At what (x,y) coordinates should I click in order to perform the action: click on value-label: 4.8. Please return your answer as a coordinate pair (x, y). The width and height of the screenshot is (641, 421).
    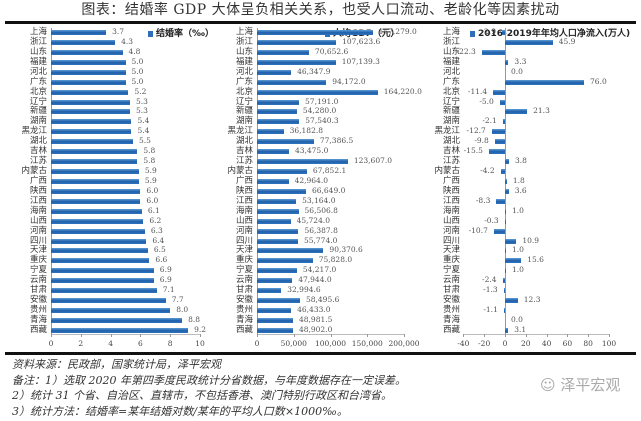
    Looking at the image, I should click on (134, 51).